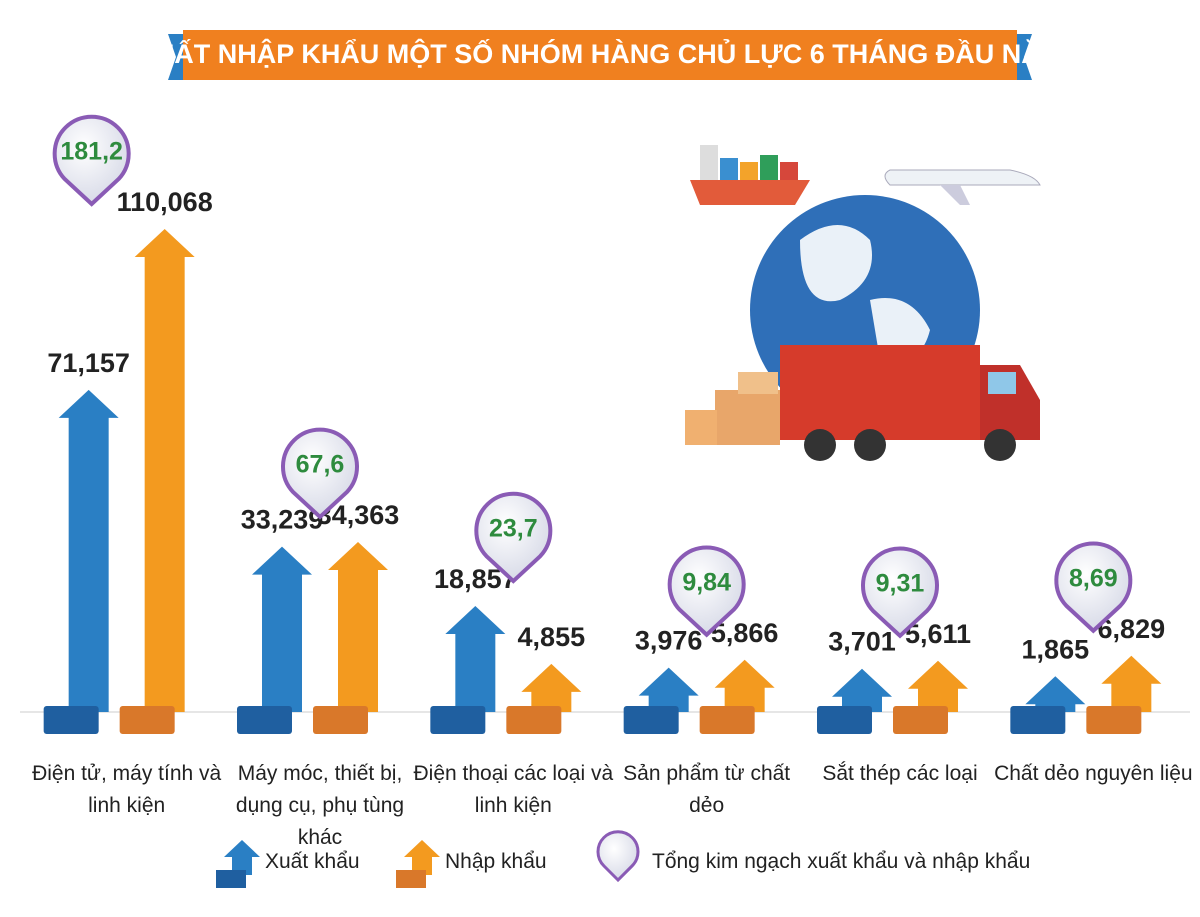 The width and height of the screenshot is (1200, 917). What do you see at coordinates (618, 856) in the screenshot?
I see `legend-pin` at bounding box center [618, 856].